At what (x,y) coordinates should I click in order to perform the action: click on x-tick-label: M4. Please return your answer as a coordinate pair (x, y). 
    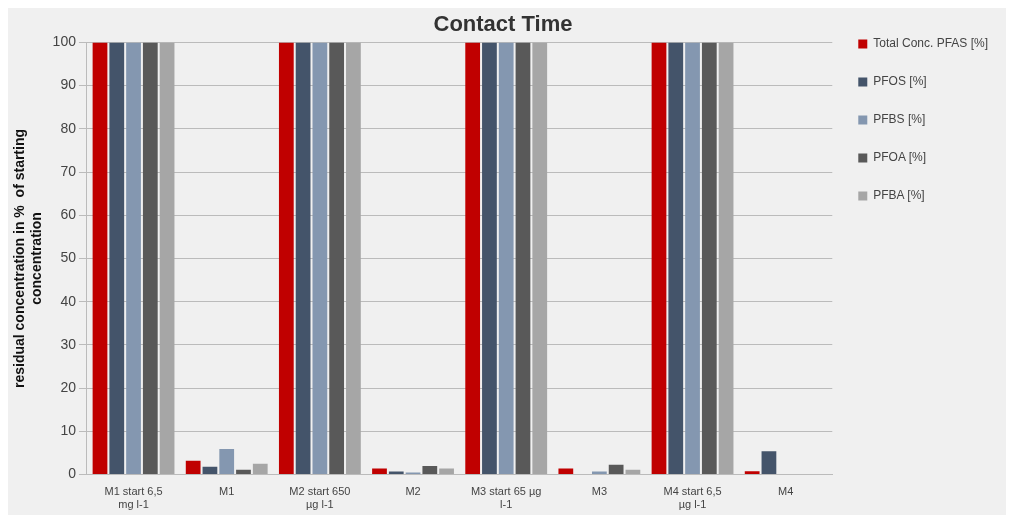
    Looking at the image, I should click on (786, 491).